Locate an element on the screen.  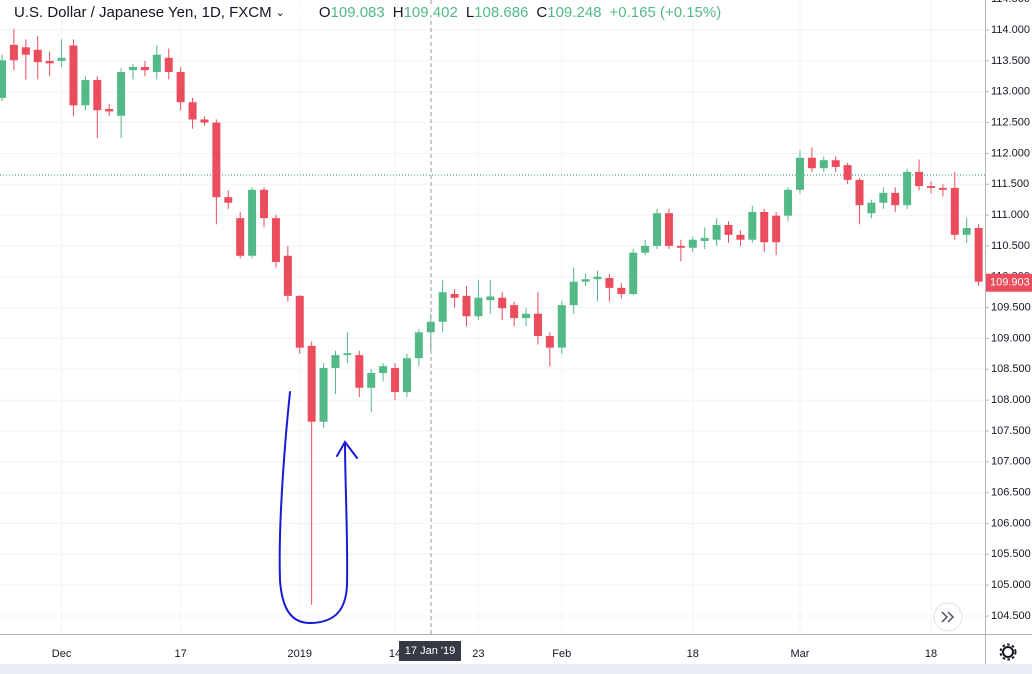
settings-button is located at coordinates (1008, 652).